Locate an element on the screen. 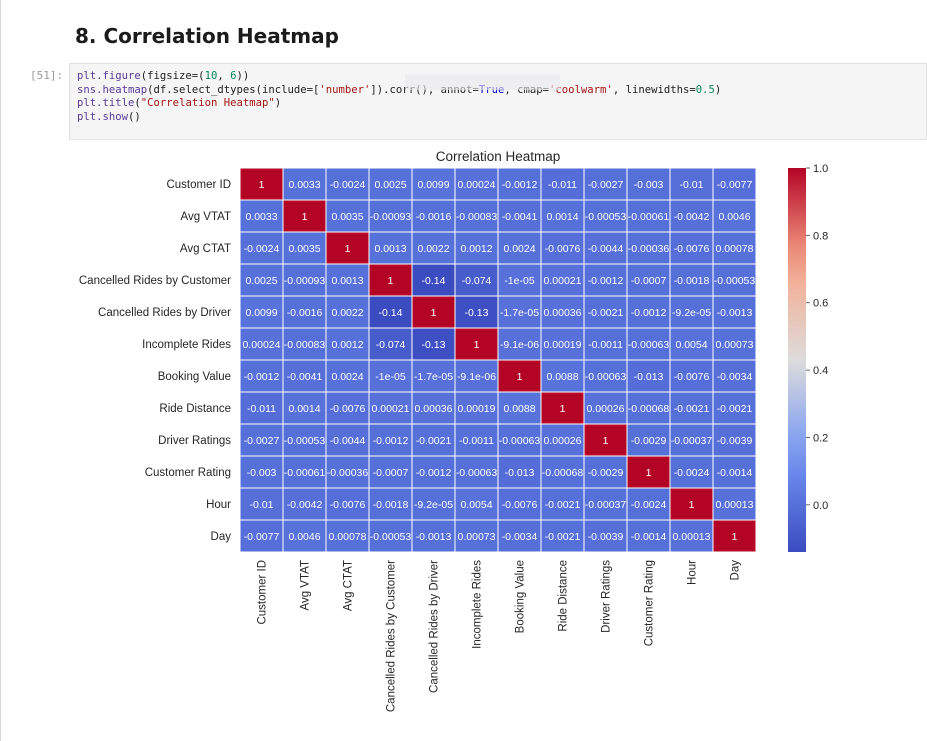 The image size is (927, 741). x-tick-label: Customer ID is located at coordinates (263, 592).